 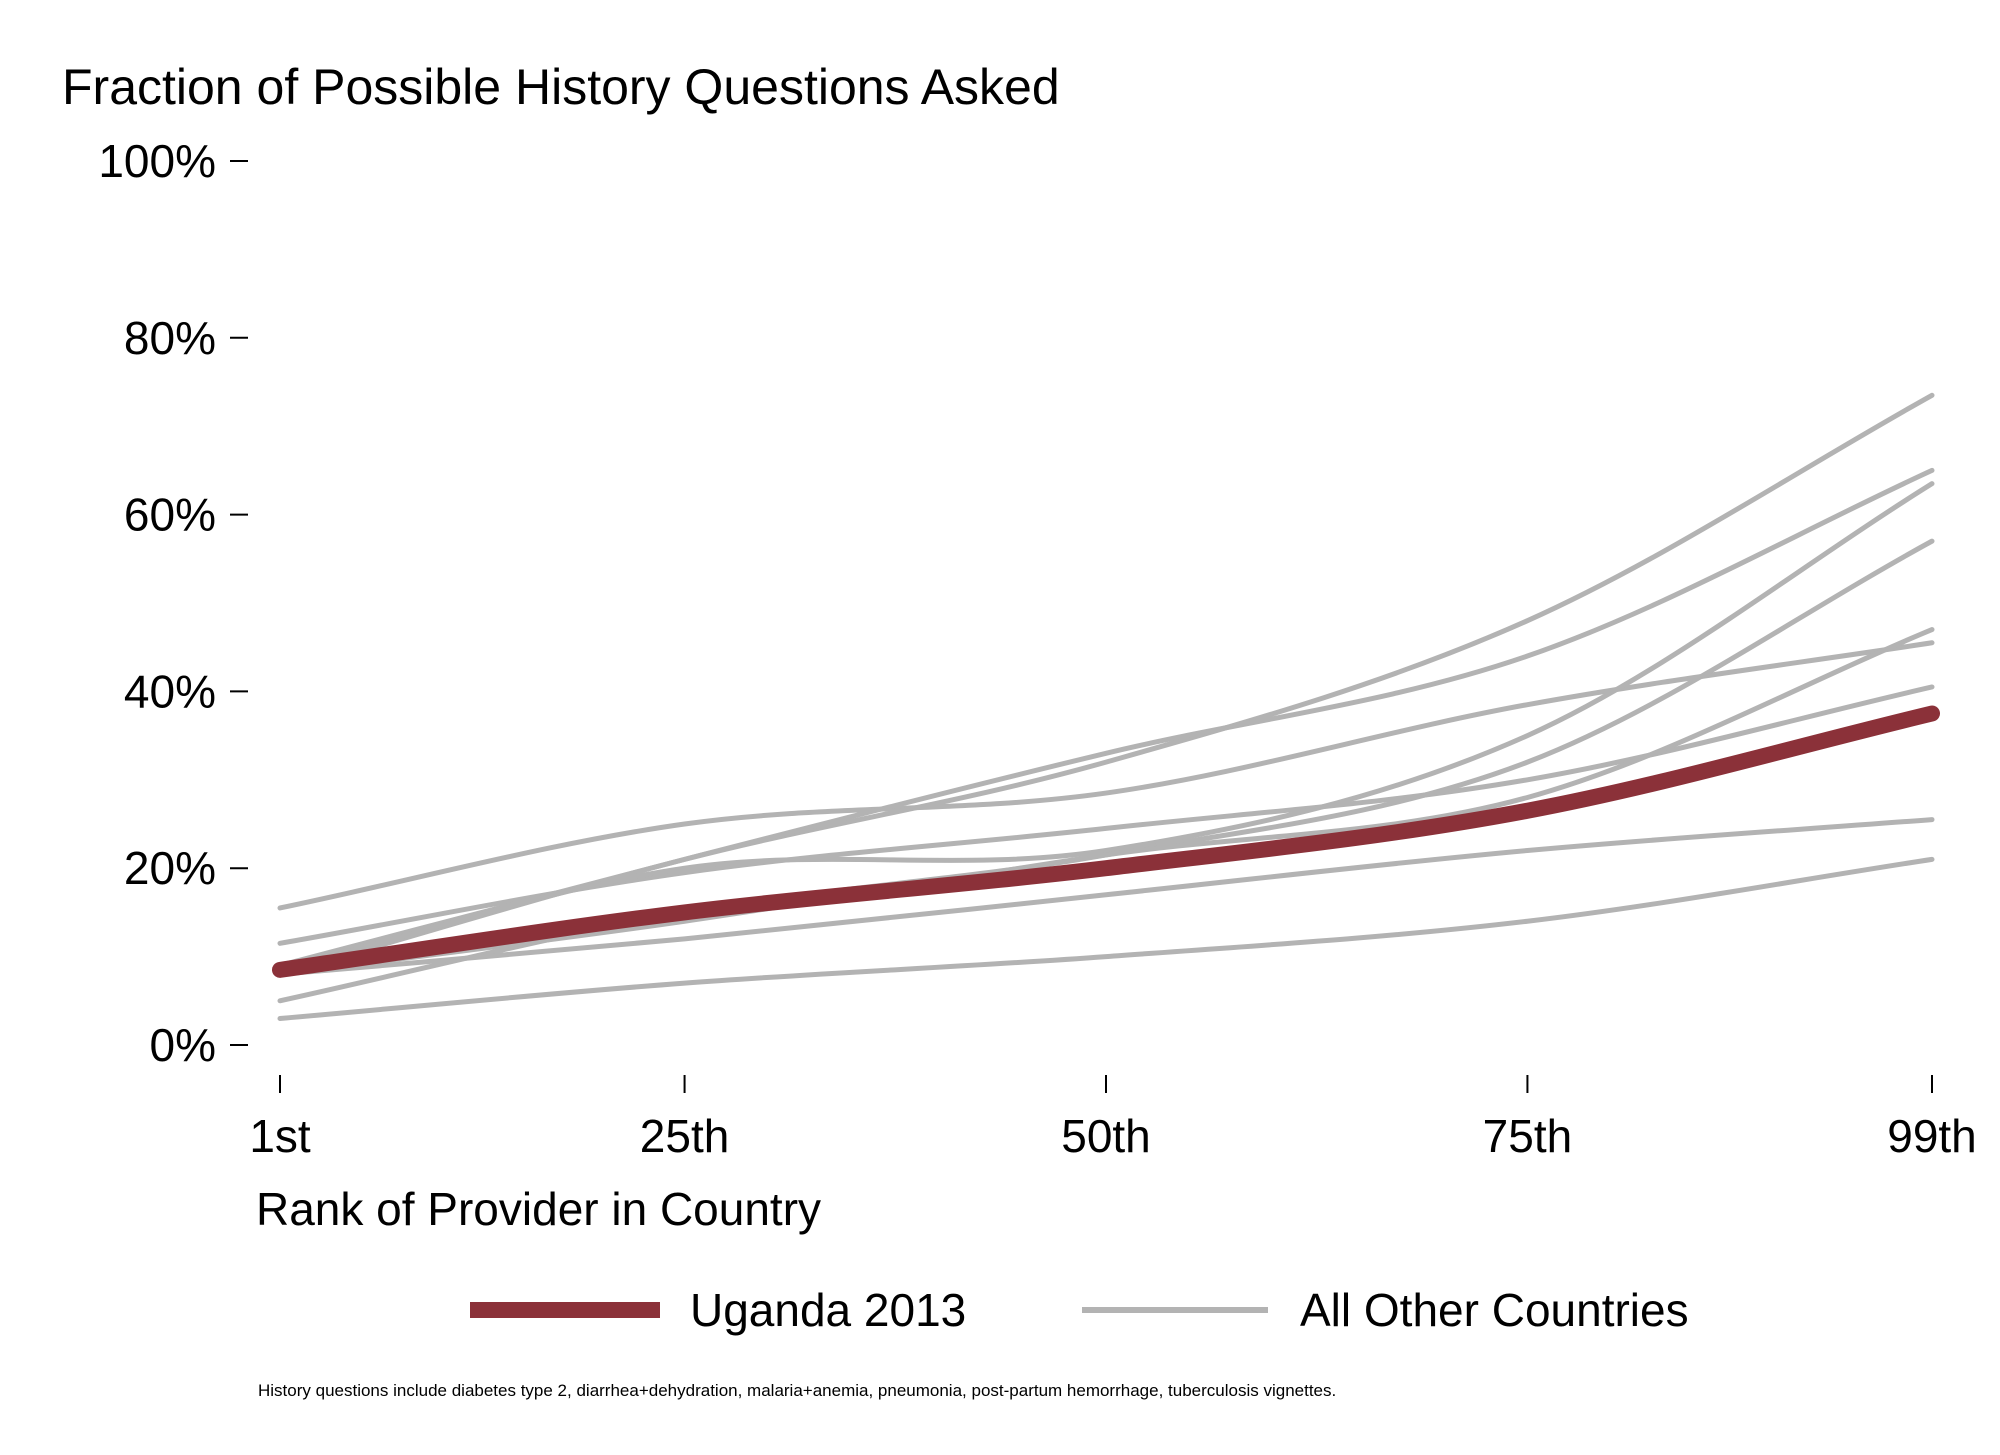 What do you see at coordinates (1079, 1310) in the screenshot?
I see `legend: Uganda 2013 All Other Countries` at bounding box center [1079, 1310].